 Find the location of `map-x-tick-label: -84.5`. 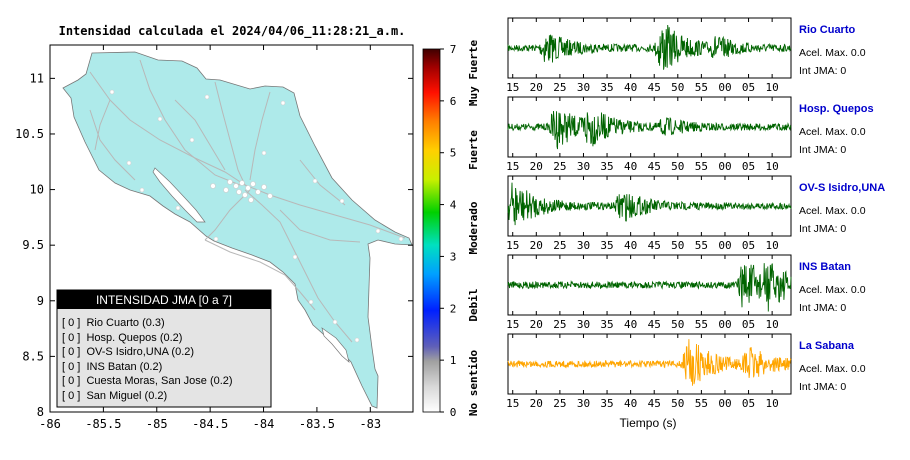

map-x-tick-label: -84.5 is located at coordinates (210, 424).